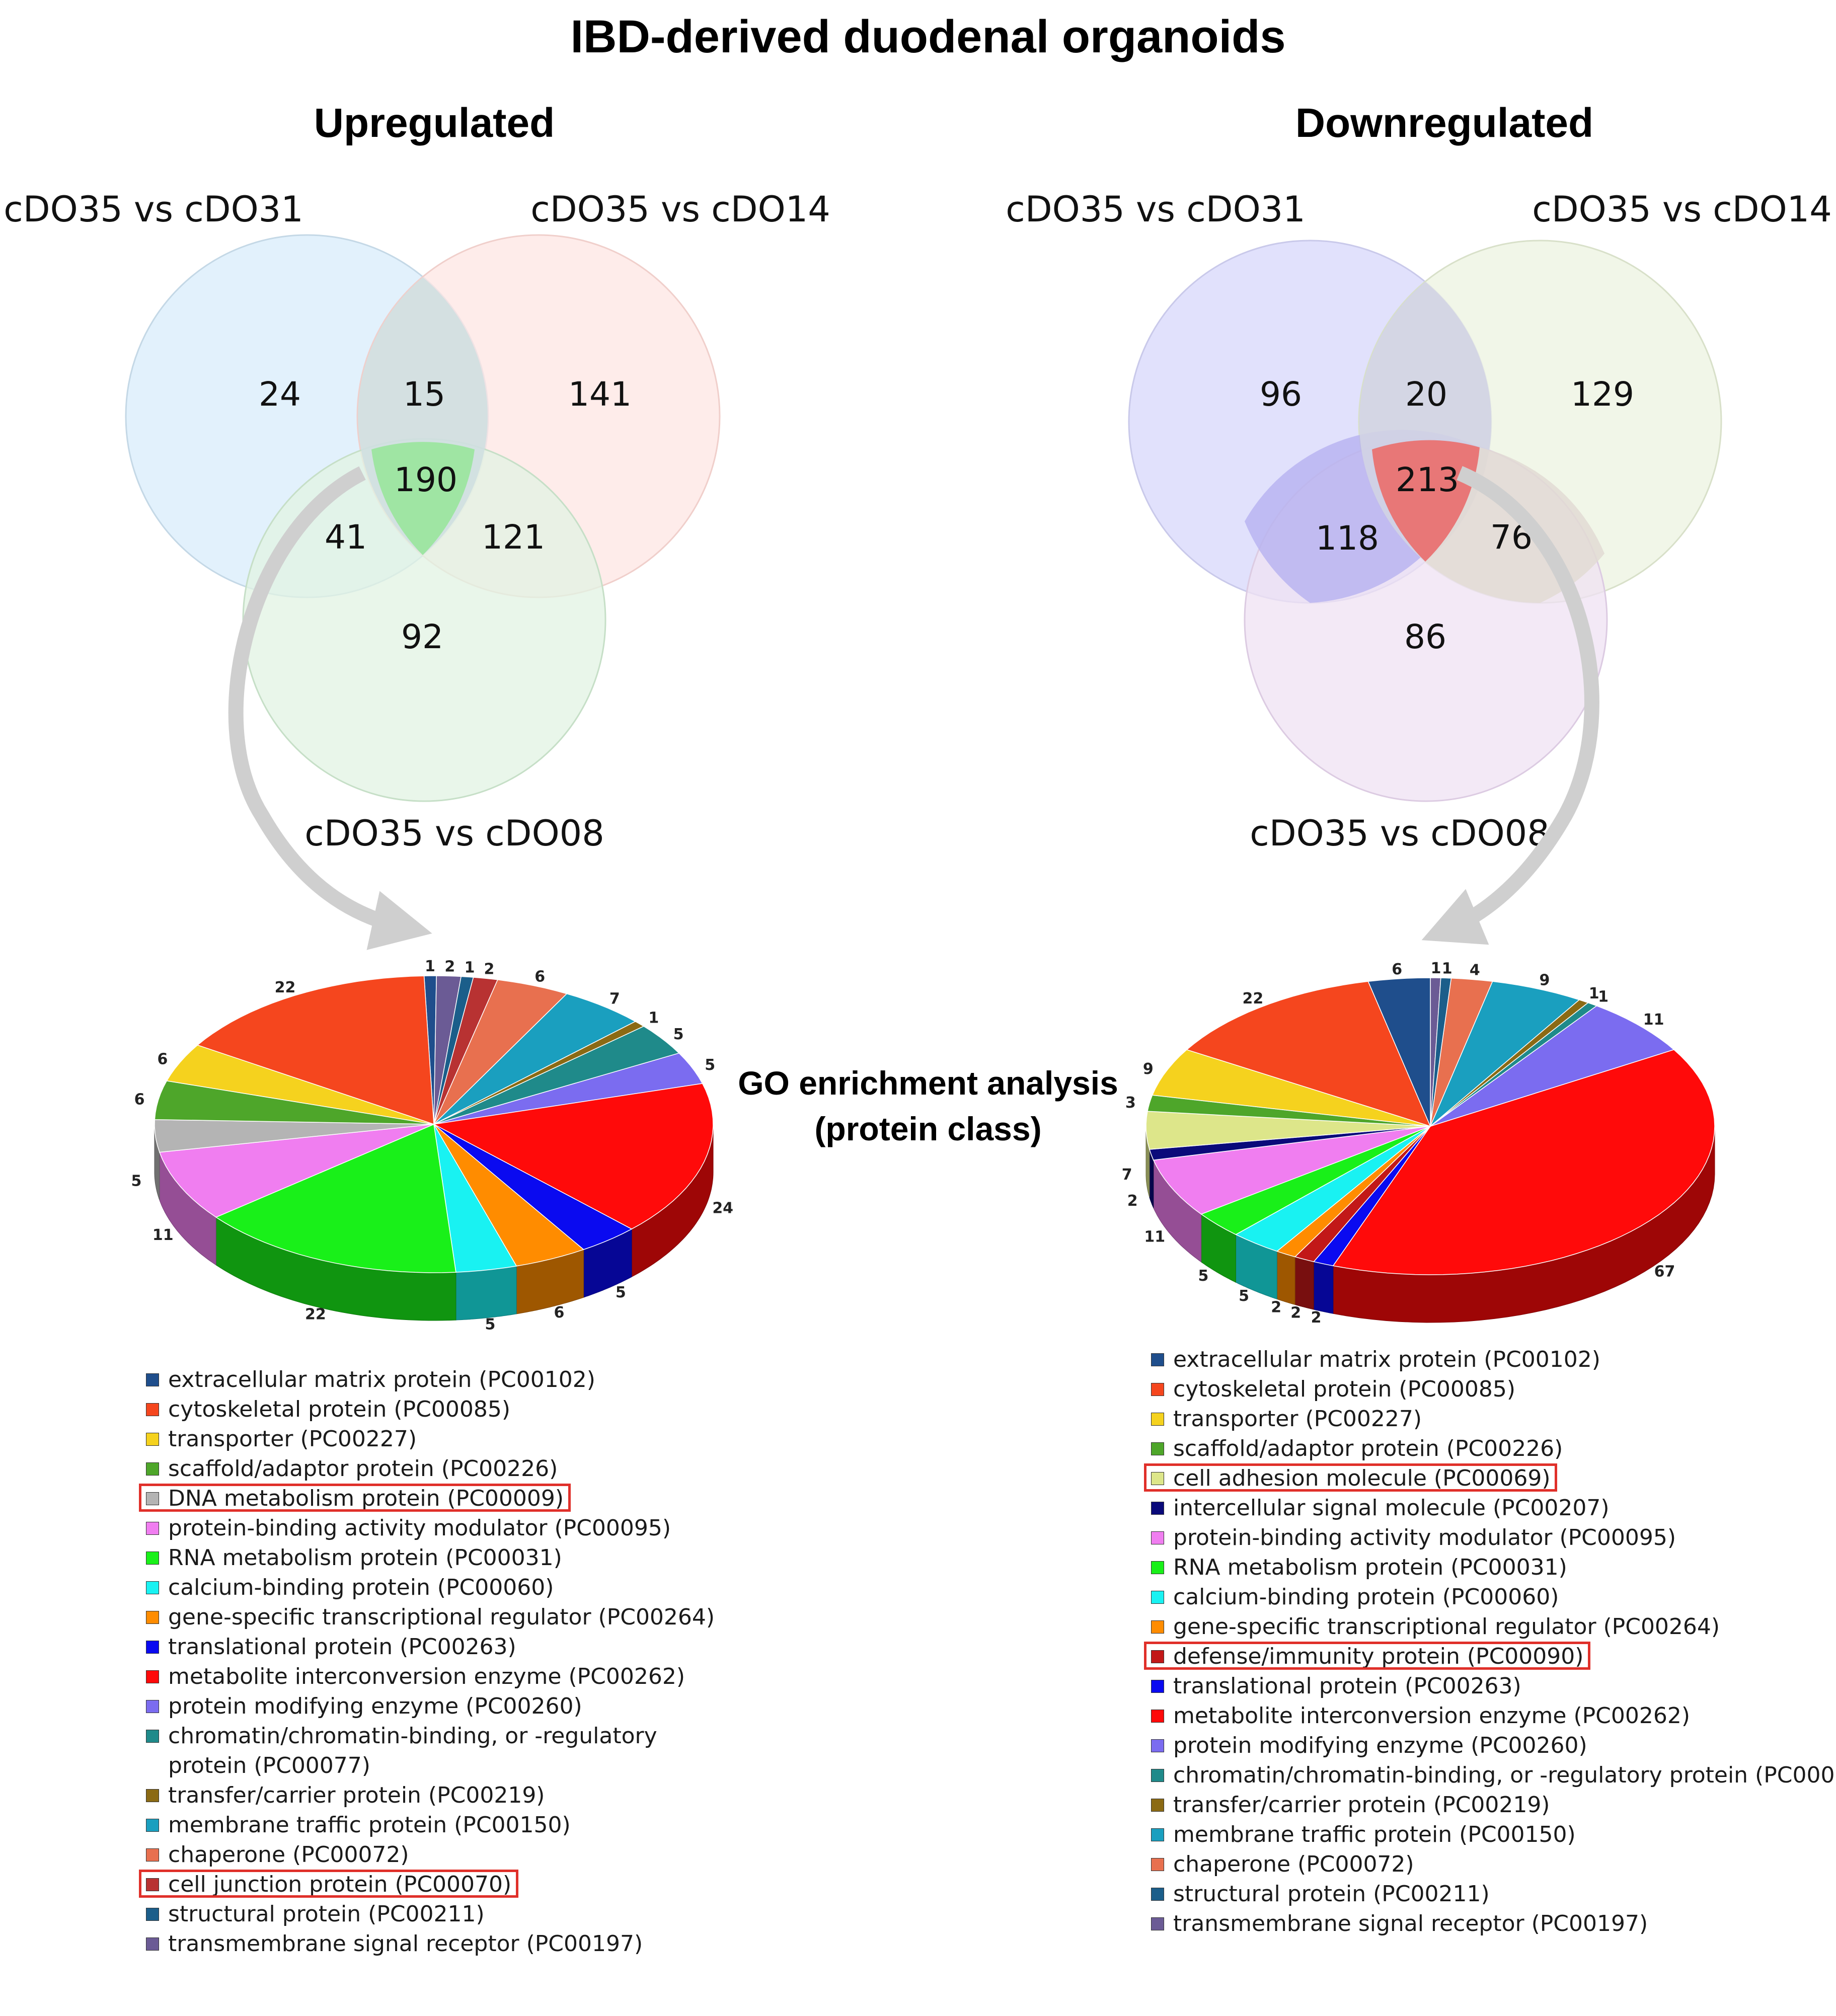  I want to click on legend-label: membrane traffic protein (PC00150), so click(1374, 1834).